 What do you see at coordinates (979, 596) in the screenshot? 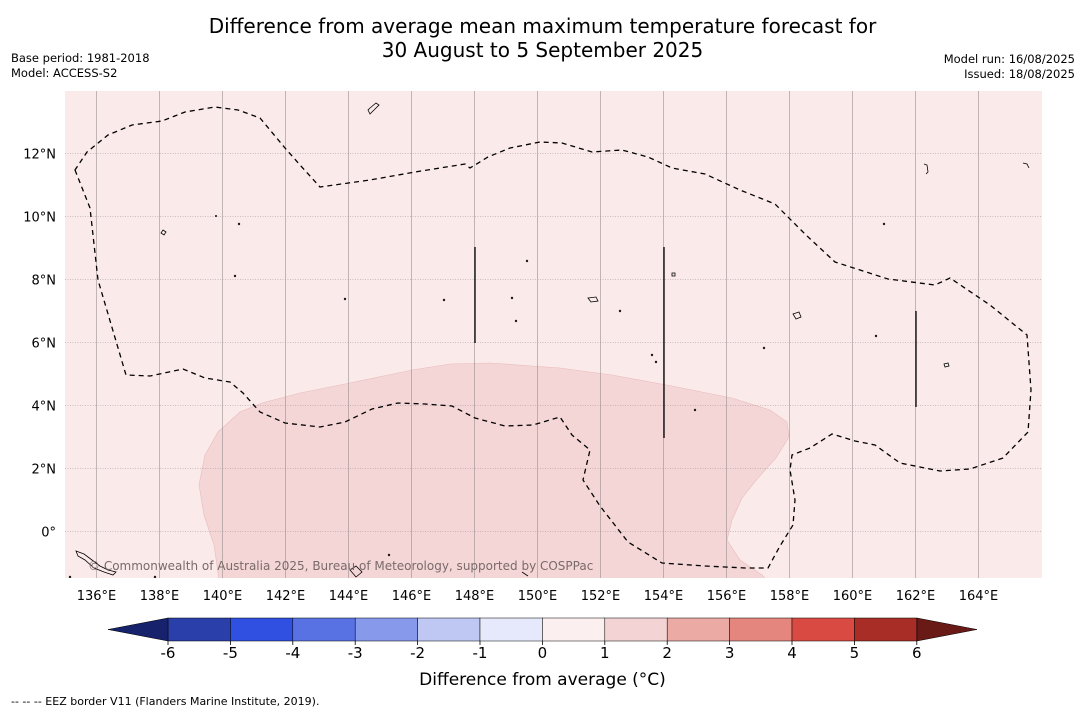
I see `longitude-tick-label: 164°E` at bounding box center [979, 596].